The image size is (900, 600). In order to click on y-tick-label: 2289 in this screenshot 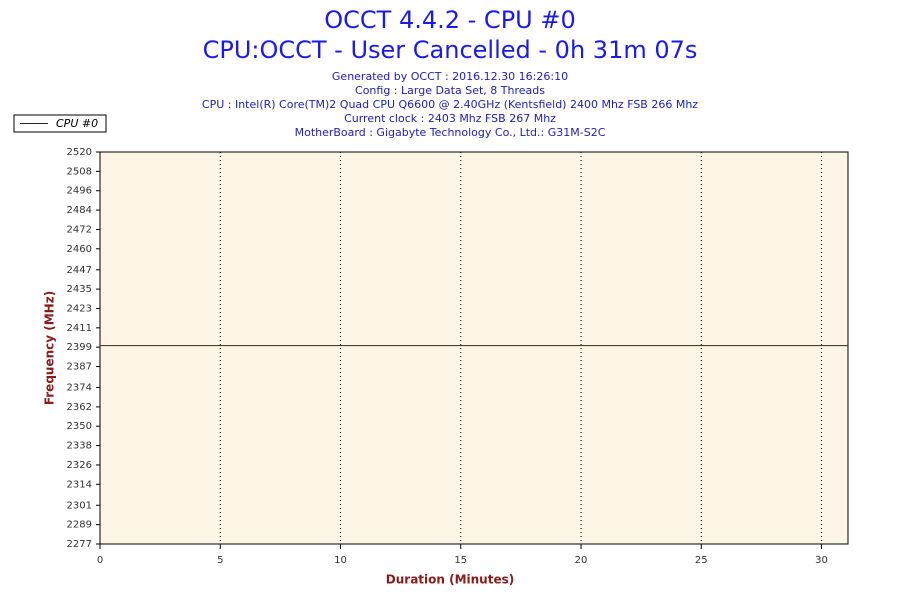, I will do `click(79, 525)`.